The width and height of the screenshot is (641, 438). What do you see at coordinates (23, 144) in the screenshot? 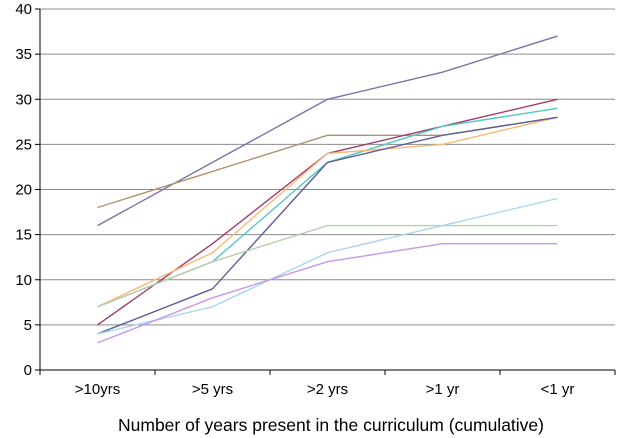
I see `y-tick-label: 25` at bounding box center [23, 144].